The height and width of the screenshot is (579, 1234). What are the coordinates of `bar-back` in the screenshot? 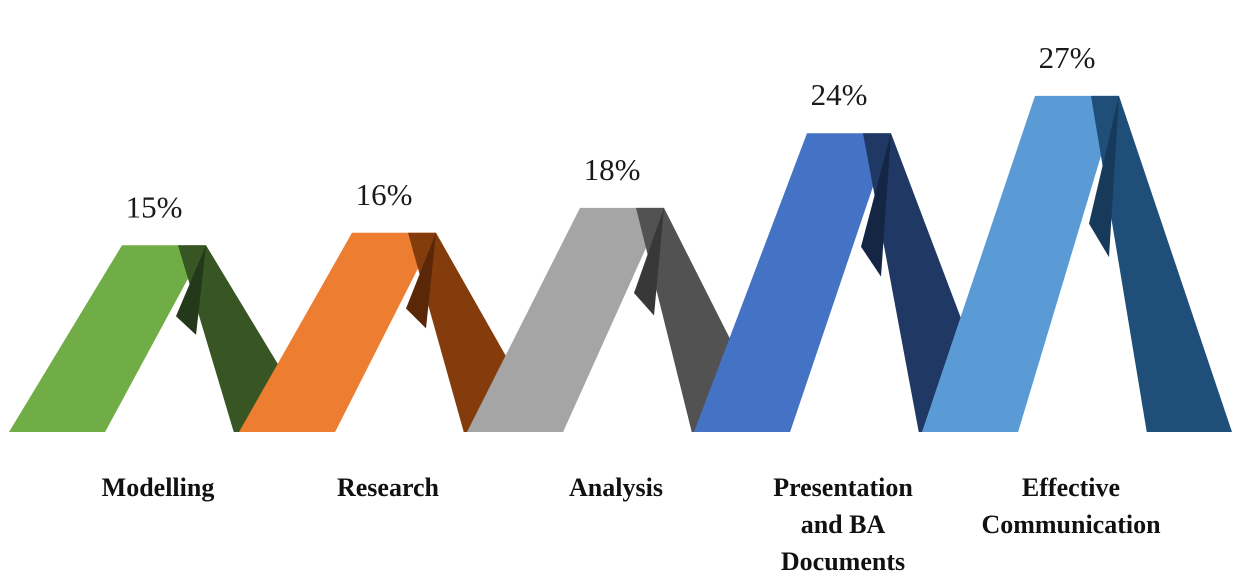 It's located at (1161, 263).